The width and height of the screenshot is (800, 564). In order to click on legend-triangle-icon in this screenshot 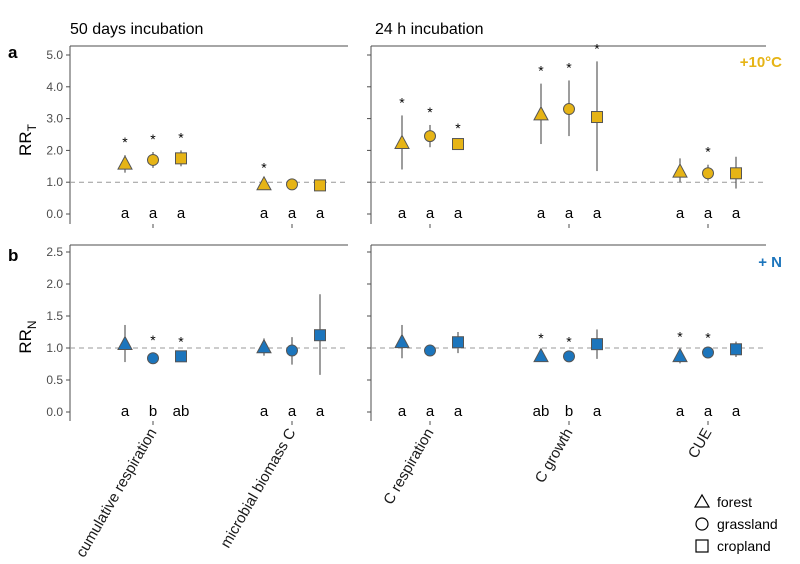, I will do `click(702, 500)`.